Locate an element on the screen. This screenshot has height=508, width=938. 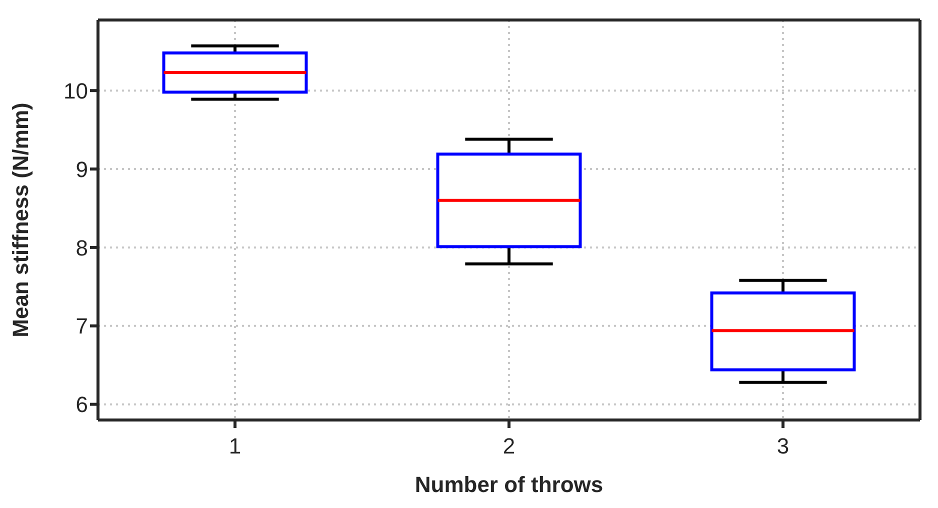
x-tick-label: 3 is located at coordinates (783, 446).